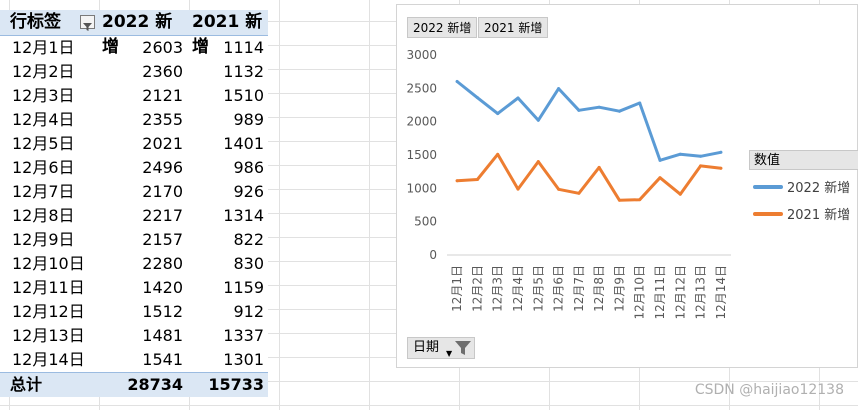  What do you see at coordinates (559, 288) in the screenshot?
I see `x-tick-label: 12月6日` at bounding box center [559, 288].